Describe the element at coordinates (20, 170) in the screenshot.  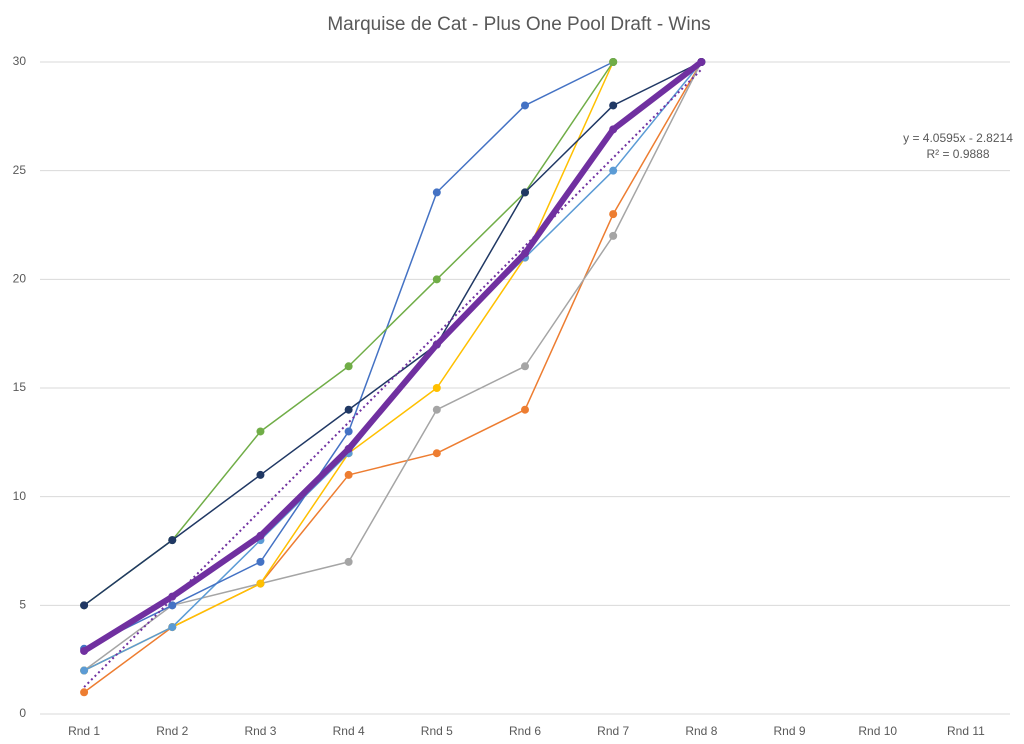
I see `y-tick-label: 25` at that location.